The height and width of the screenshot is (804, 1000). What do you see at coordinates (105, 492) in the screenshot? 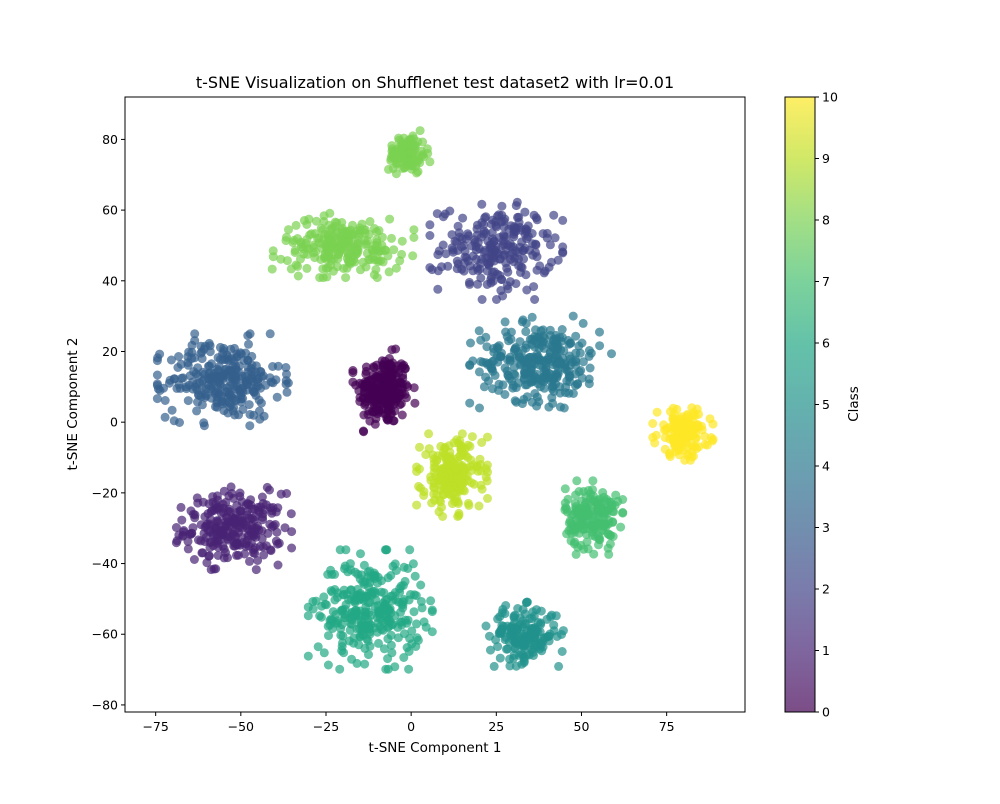
I see `y-tick-label: −20` at bounding box center [105, 492].